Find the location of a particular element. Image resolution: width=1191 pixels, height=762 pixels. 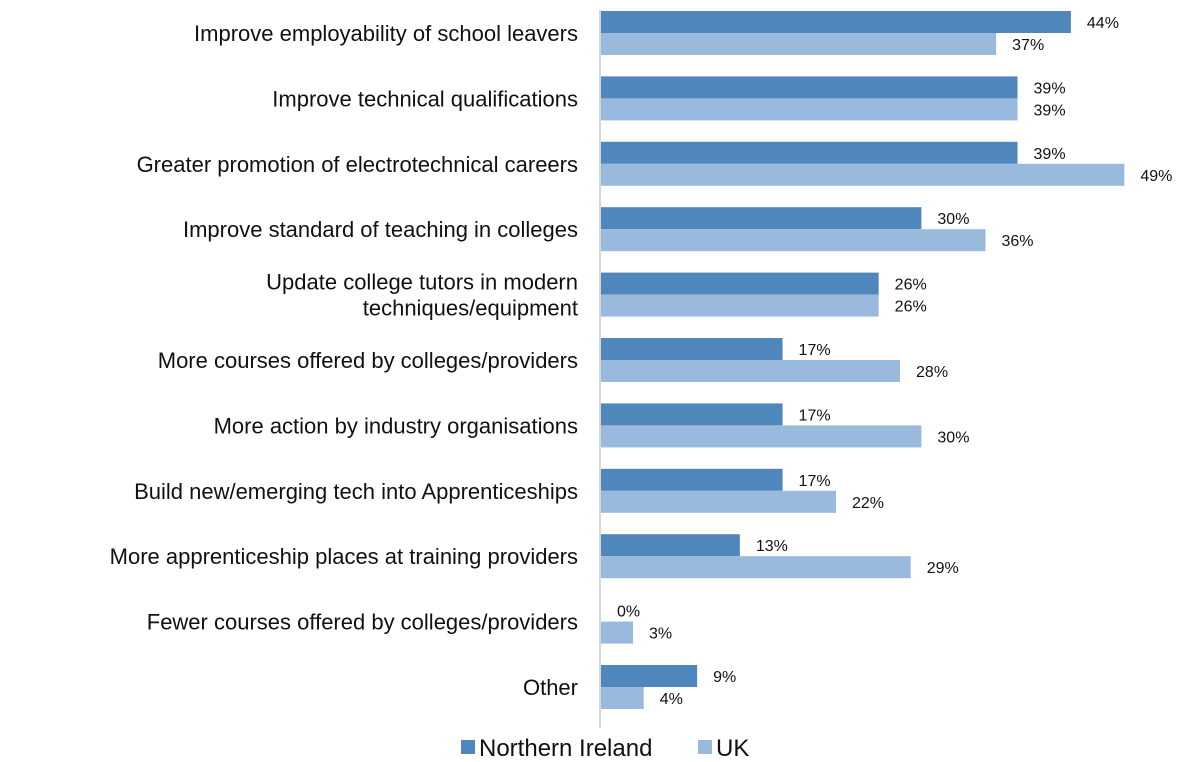

category-label-line: Improve standard of teaching in colleges is located at coordinates (380, 229).